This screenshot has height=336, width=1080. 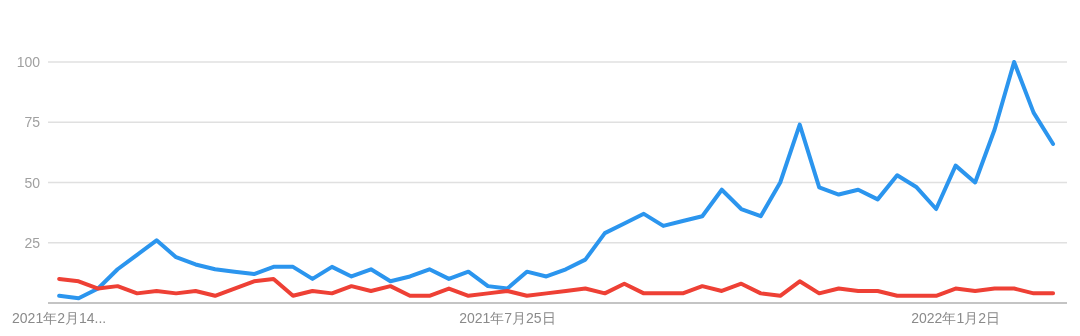 What do you see at coordinates (32, 182) in the screenshot?
I see `y-tick-label: 50` at bounding box center [32, 182].